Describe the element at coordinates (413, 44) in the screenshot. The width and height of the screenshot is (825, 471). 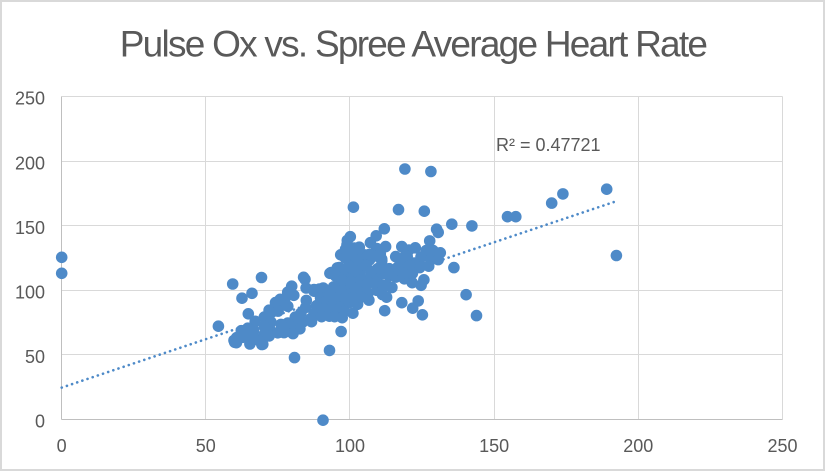
I see `svg-text:Pulse Ox vs. Spree Average Hea: Pulse Ox vs. Spree Average Heart Rate` at that location.